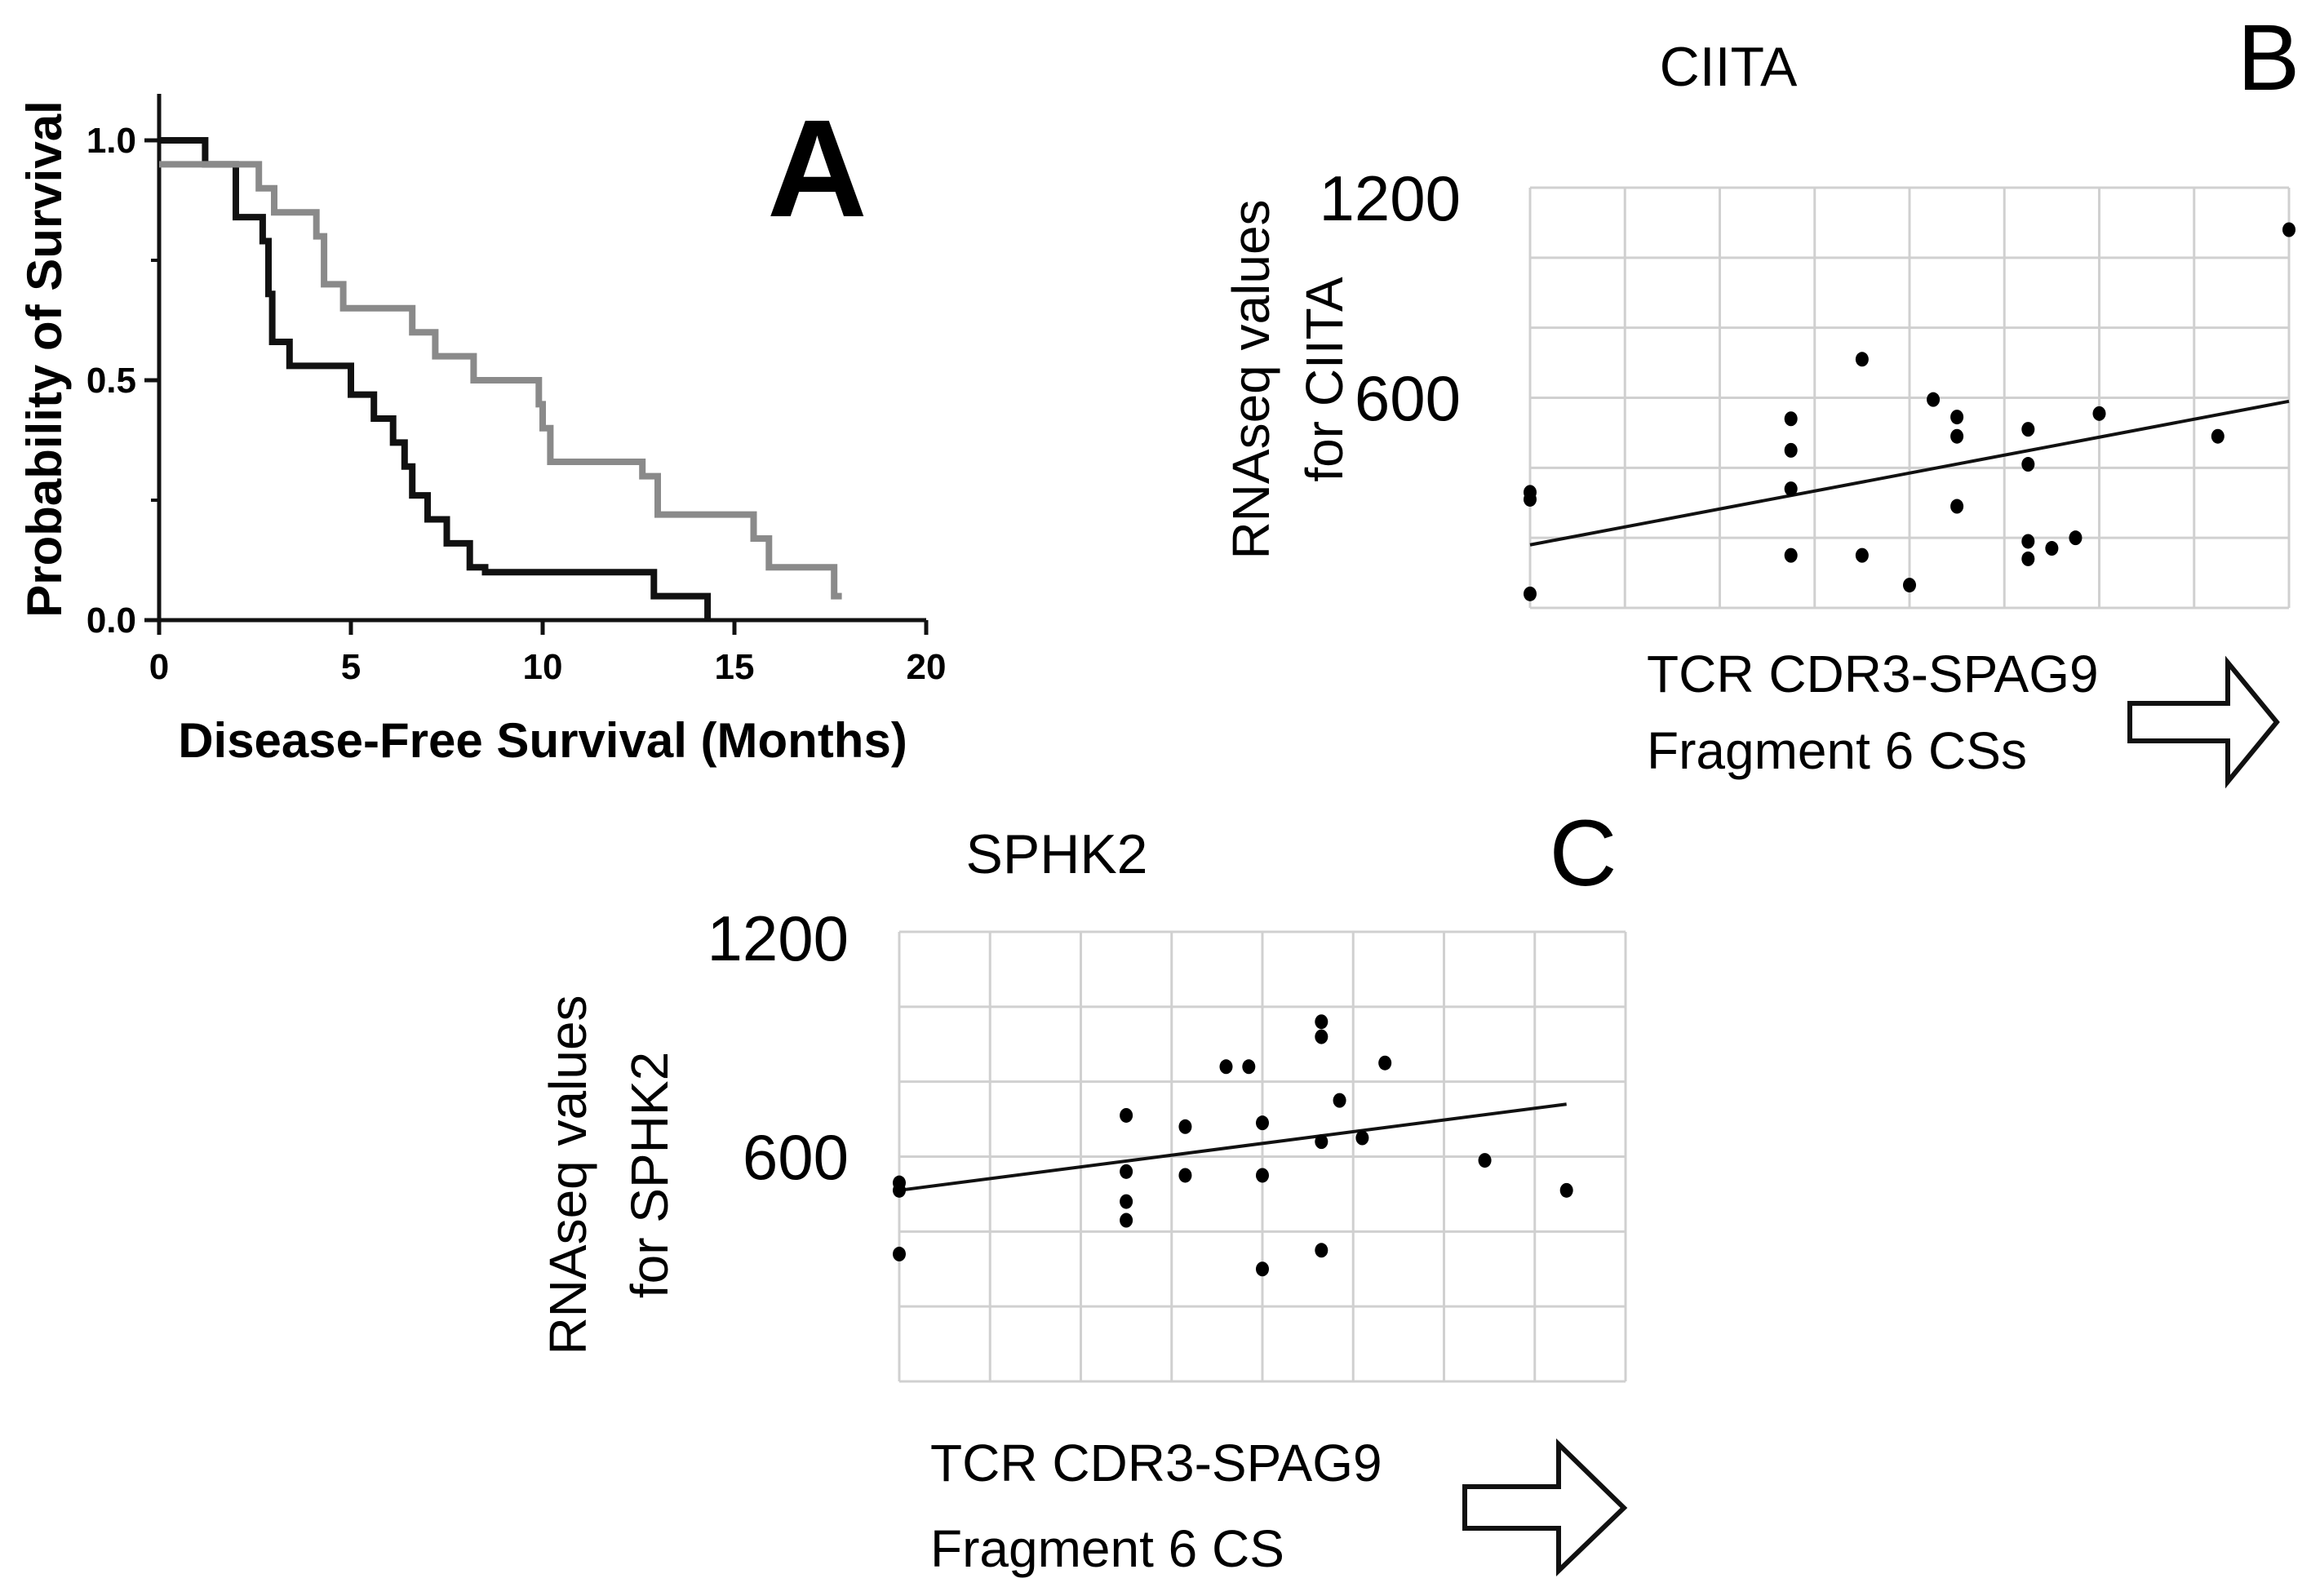 This screenshot has height=1596, width=2311. What do you see at coordinates (1729, 67) in the screenshot?
I see `panel-b-title: CIITA` at bounding box center [1729, 67].